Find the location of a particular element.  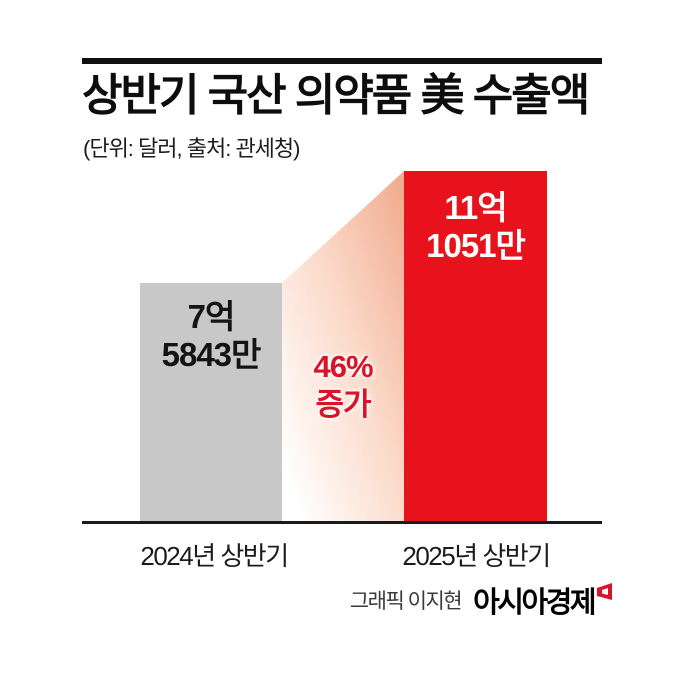

x-axis-label-2024: 2024년 상반기 is located at coordinates (214, 556).